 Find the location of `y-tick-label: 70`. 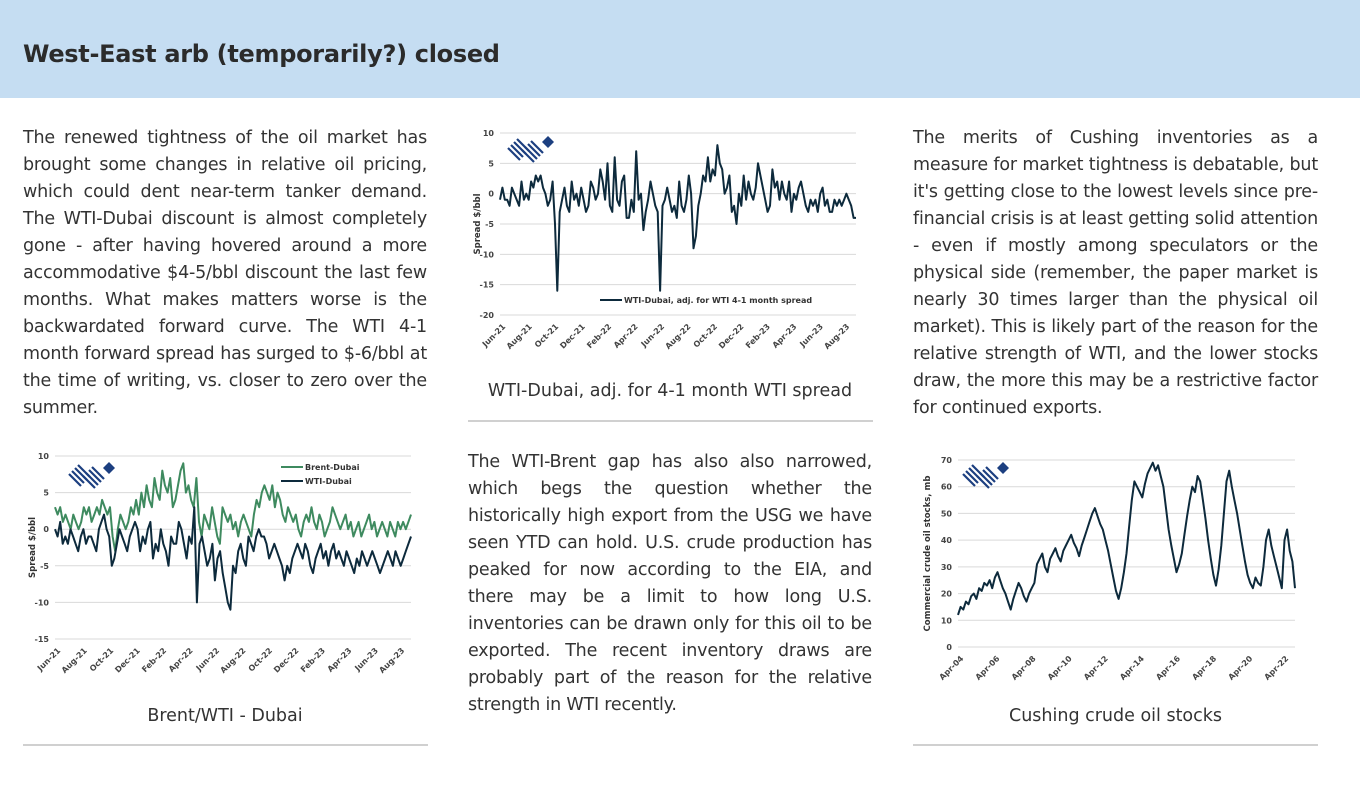

y-tick-label: 70 is located at coordinates (947, 460).